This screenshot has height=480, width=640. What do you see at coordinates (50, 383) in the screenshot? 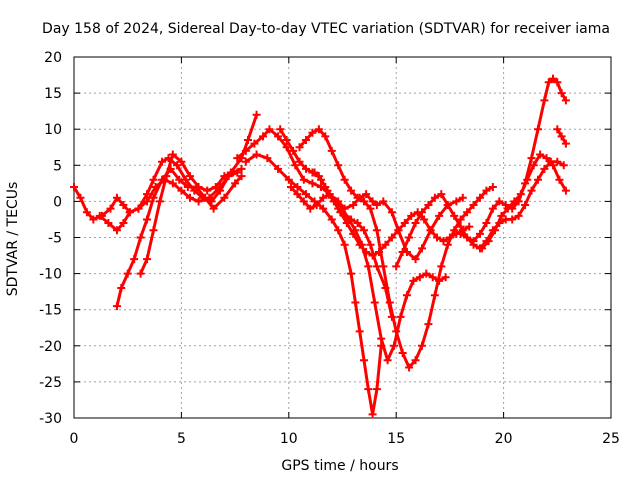
I see `y-tick-label: -25` at bounding box center [50, 383].